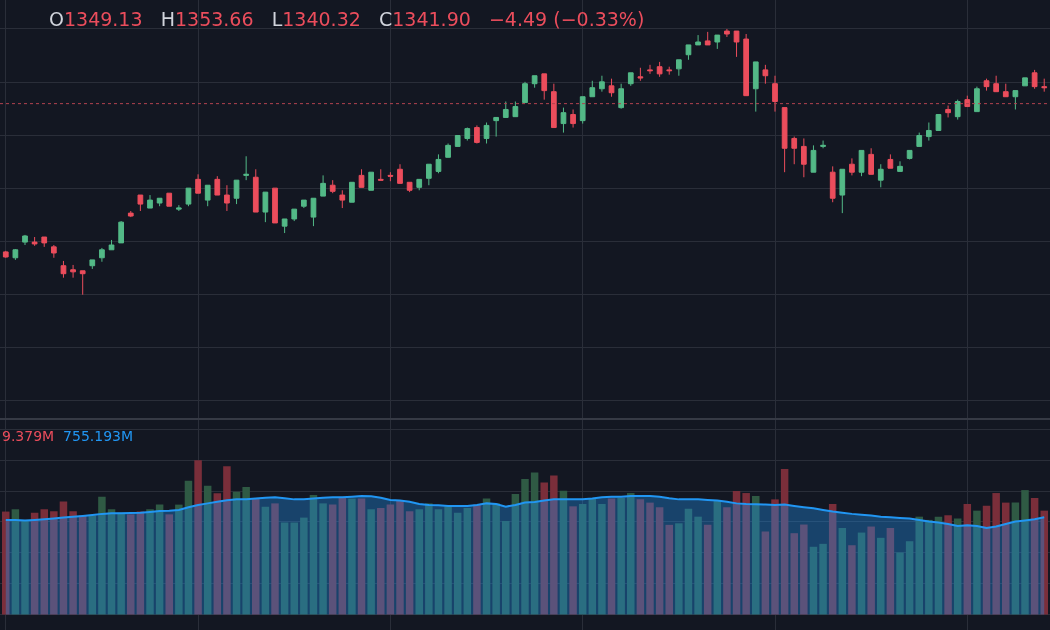 The height and width of the screenshot is (630, 1050). I want to click on text: 755.193M, so click(98, 436).